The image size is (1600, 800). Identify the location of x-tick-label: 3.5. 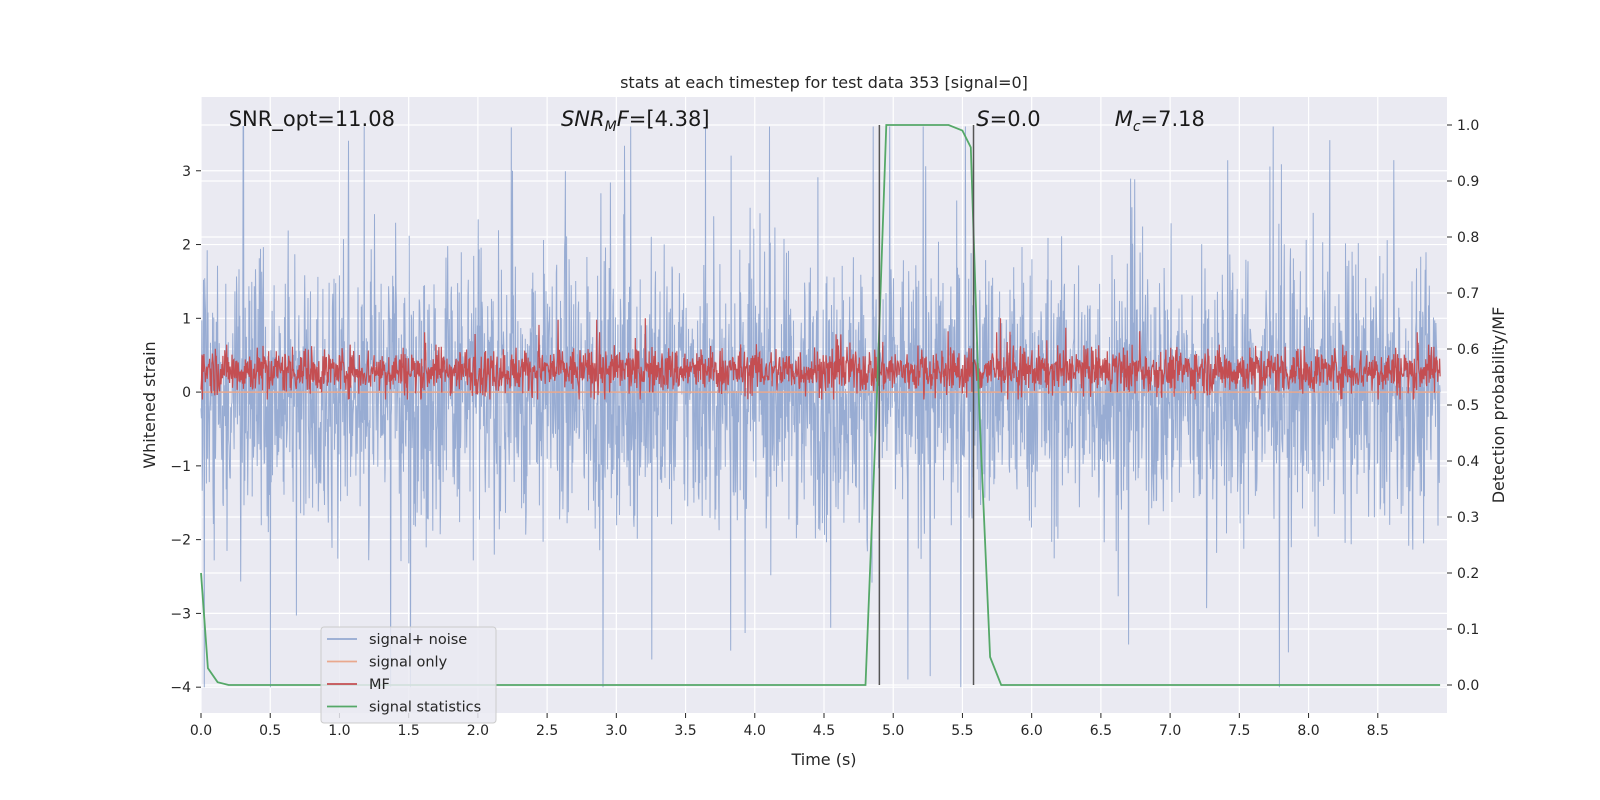
(685, 731).